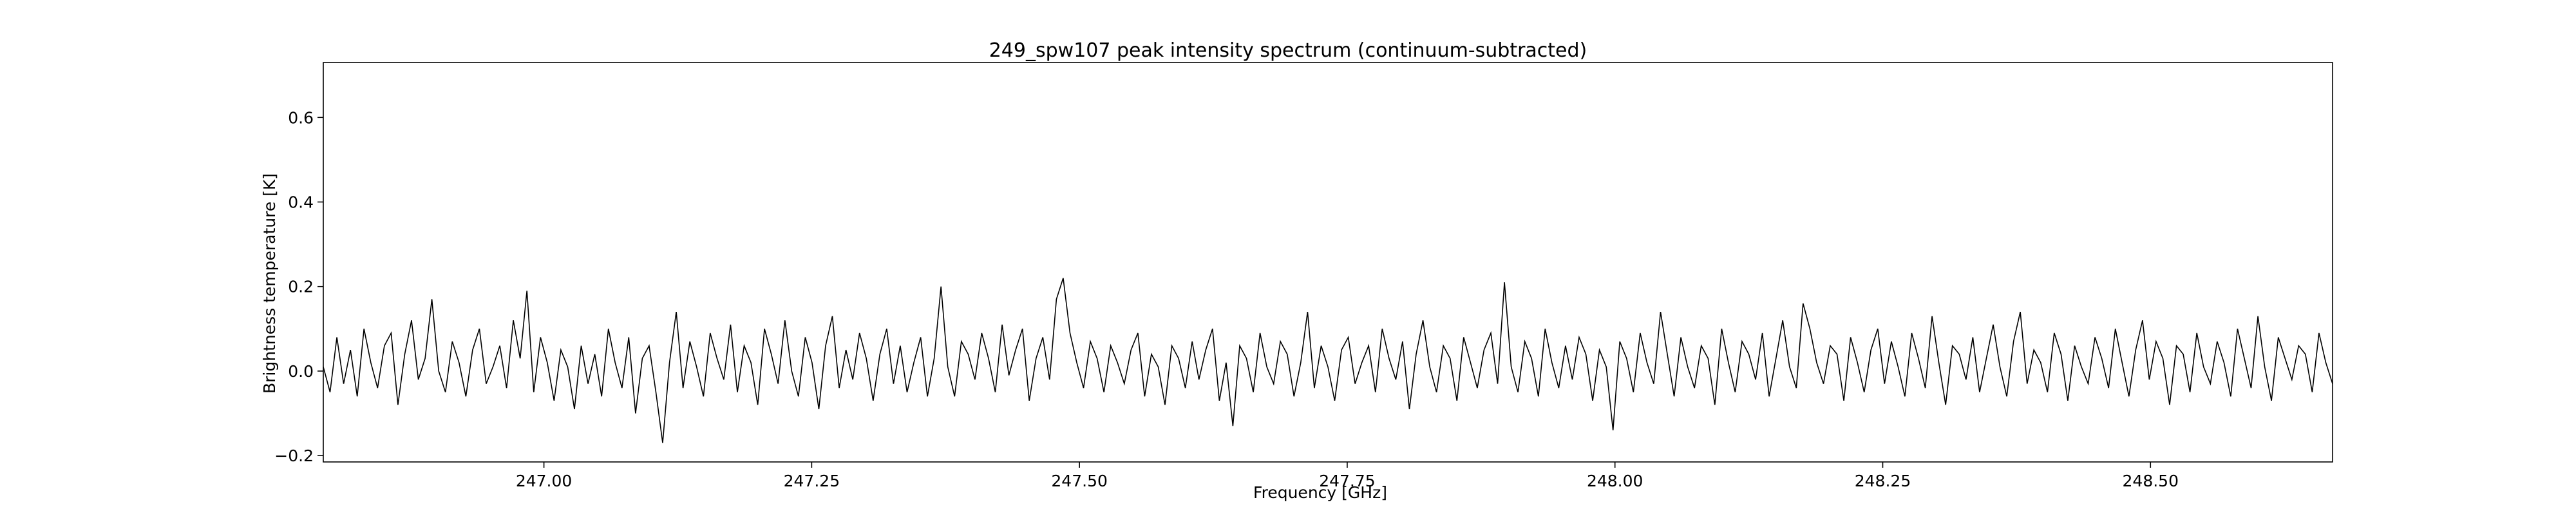 The width and height of the screenshot is (2576, 518). What do you see at coordinates (2151, 481) in the screenshot?
I see `x-tick-label: 248.50` at bounding box center [2151, 481].